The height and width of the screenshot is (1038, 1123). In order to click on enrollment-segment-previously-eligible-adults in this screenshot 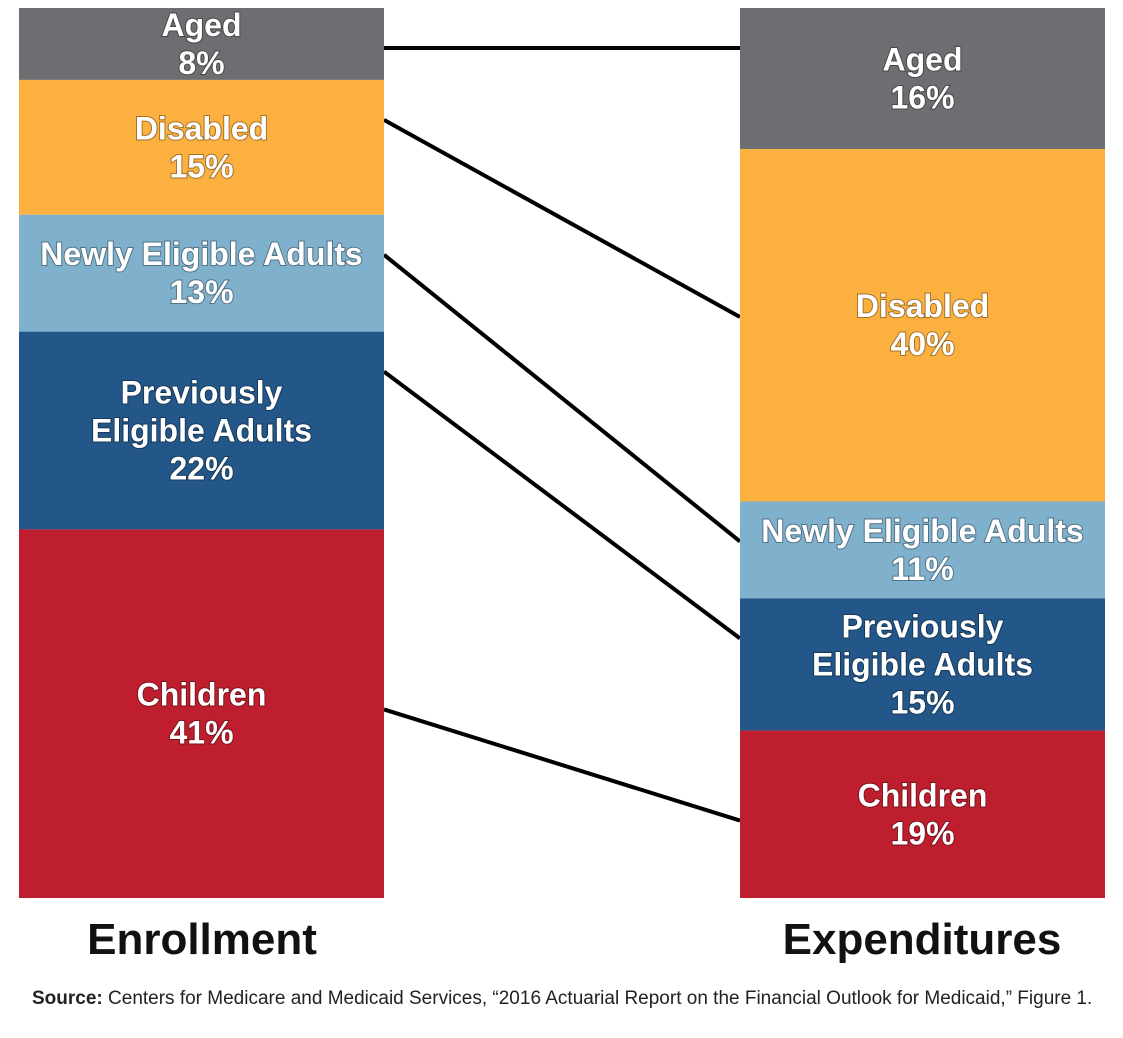, I will do `click(201, 430)`.